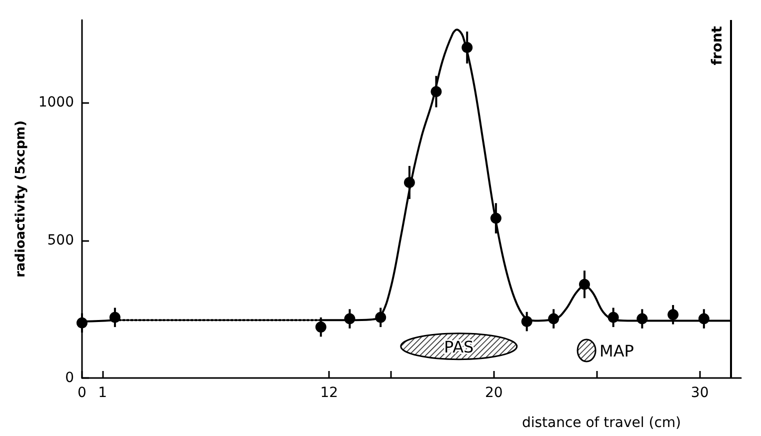 The height and width of the screenshot is (436, 761). Describe the element at coordinates (82, 393) in the screenshot. I see `x-tick-label: 0` at that location.